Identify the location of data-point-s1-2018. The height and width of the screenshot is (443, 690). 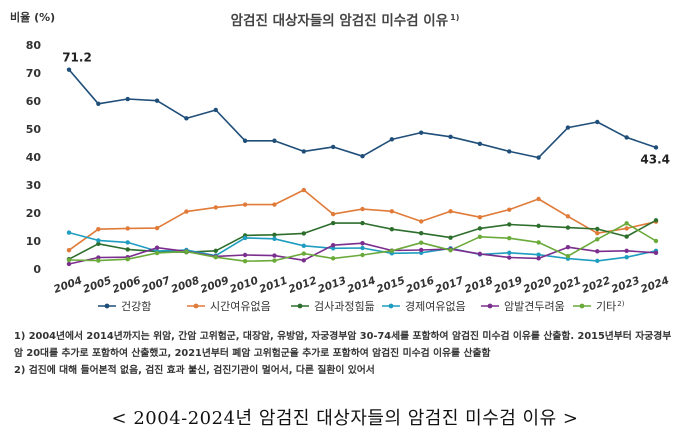
(480, 217).